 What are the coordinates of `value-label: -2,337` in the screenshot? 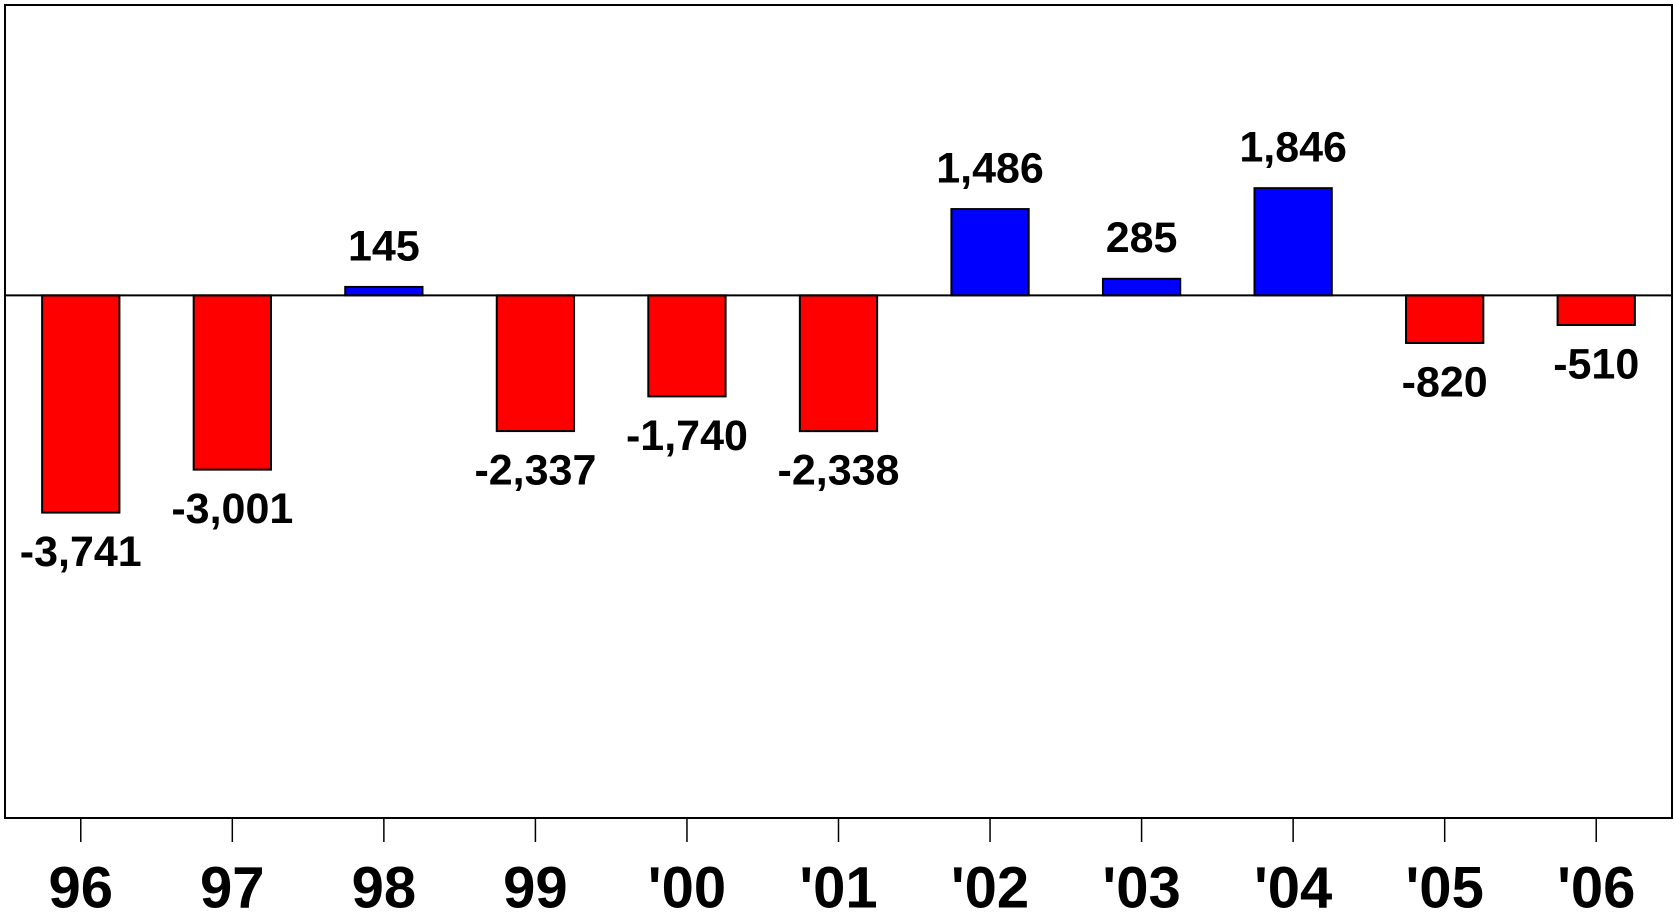 It's located at (535, 470).